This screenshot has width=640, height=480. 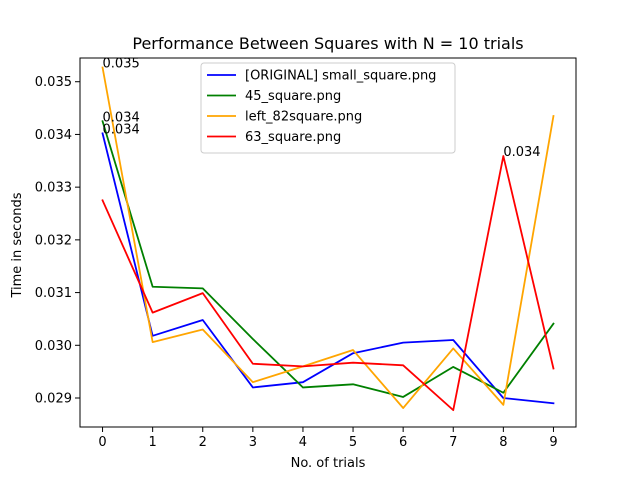 What do you see at coordinates (53, 399) in the screenshot?
I see `y-tick-label: 0.029` at bounding box center [53, 399].